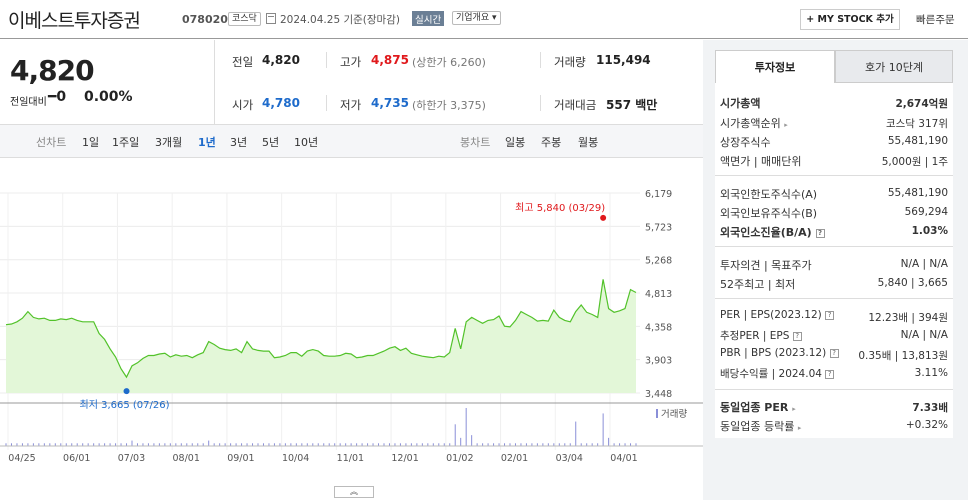  What do you see at coordinates (916, 124) in the screenshot?
I see `cap-rank-value: 코스닥 317위` at bounding box center [916, 124].